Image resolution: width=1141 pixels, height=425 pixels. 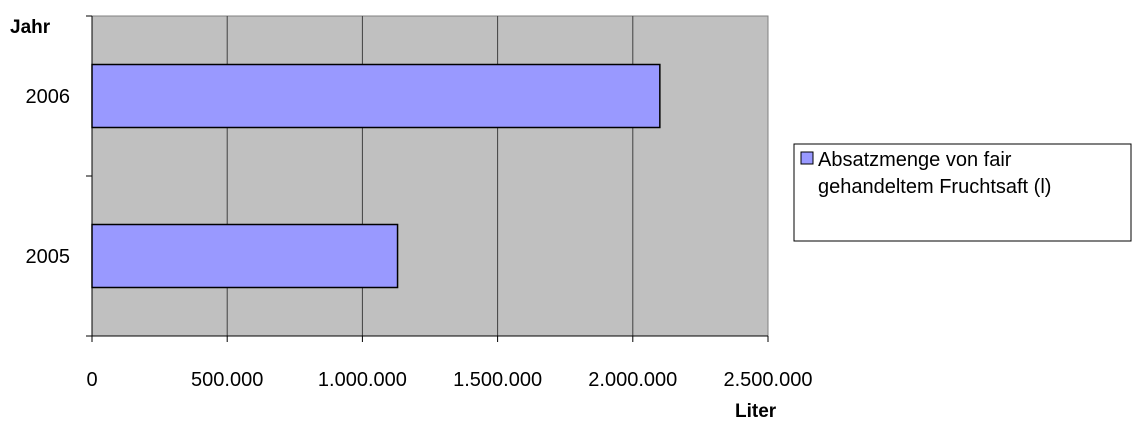 What do you see at coordinates (376, 96) in the screenshot?
I see `bar-2006` at bounding box center [376, 96].